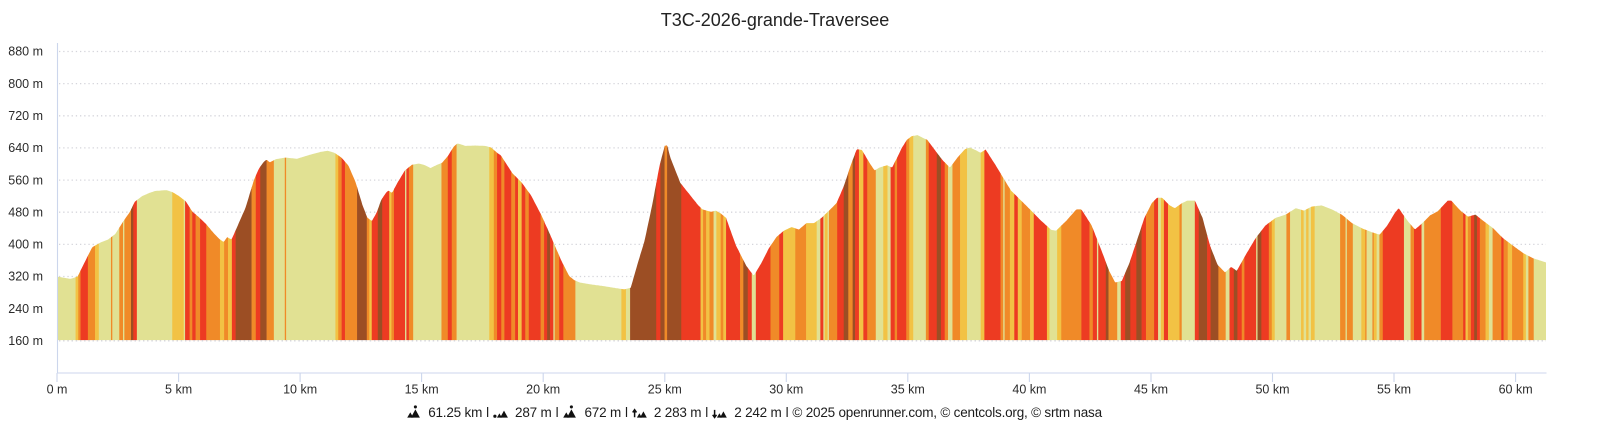  What do you see at coordinates (25, 245) in the screenshot?
I see `svg-text: 400 m` at bounding box center [25, 245].